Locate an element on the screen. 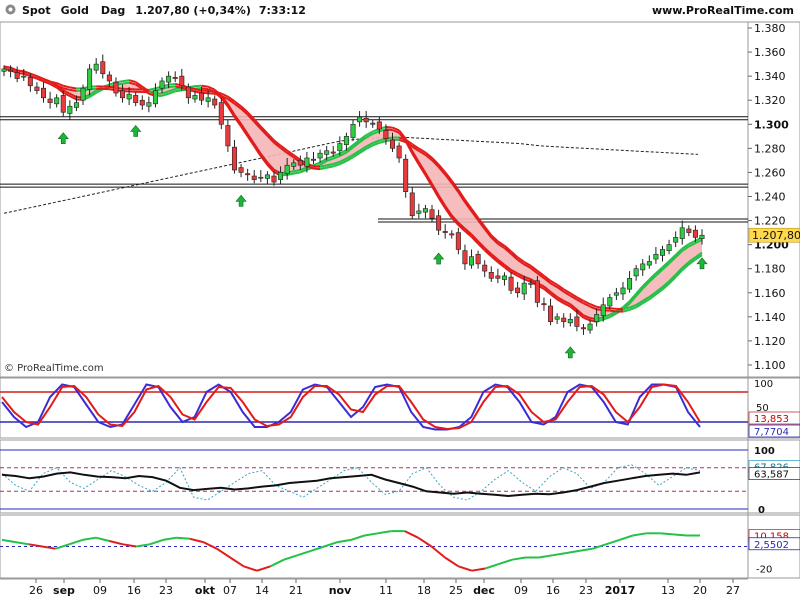 Image resolution: width=800 pixels, height=600 pixels. watermark: © ProRealTime.com is located at coordinates (54, 368).